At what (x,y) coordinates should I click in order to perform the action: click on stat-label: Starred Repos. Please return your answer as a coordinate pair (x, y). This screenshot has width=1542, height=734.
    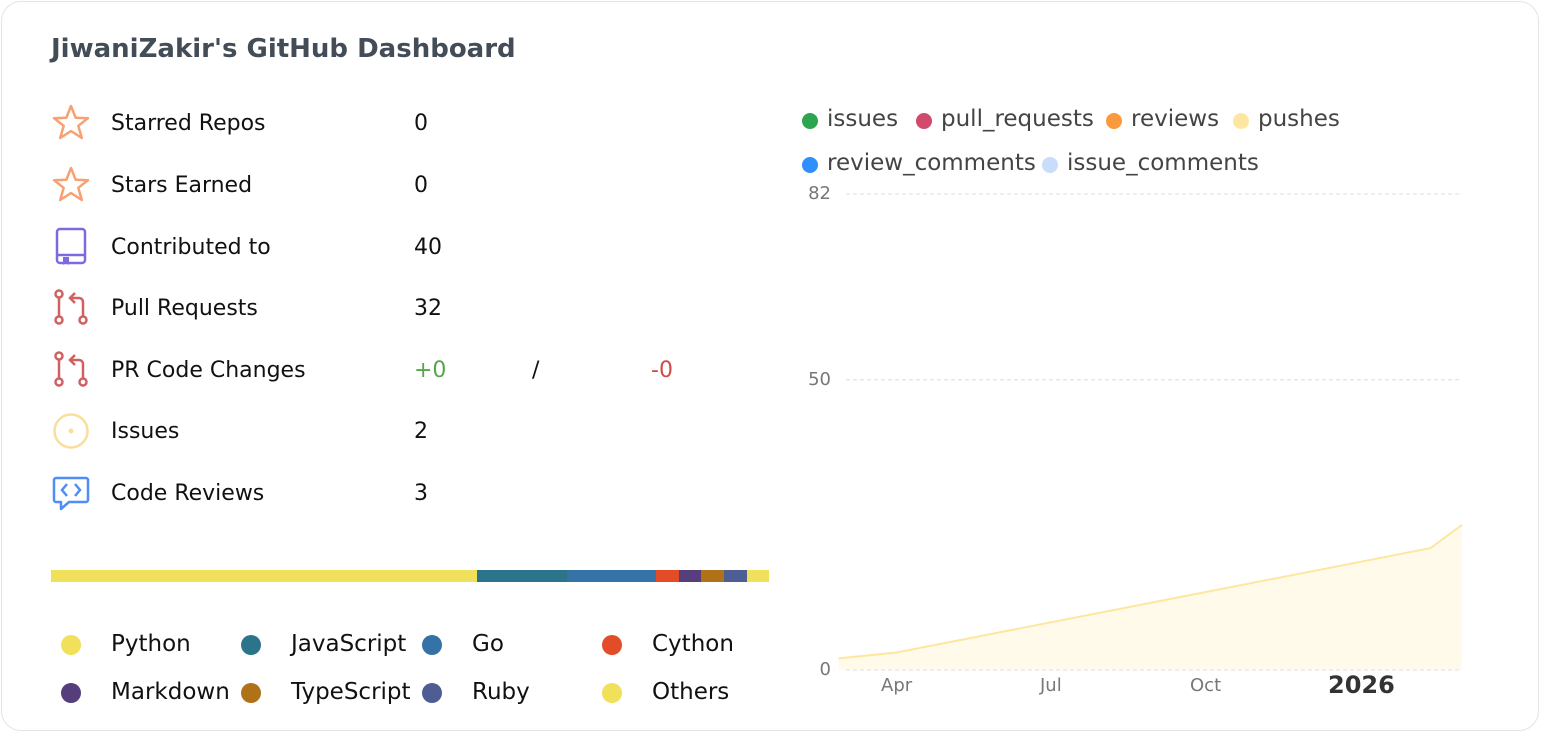
    Looking at the image, I should click on (188, 123).